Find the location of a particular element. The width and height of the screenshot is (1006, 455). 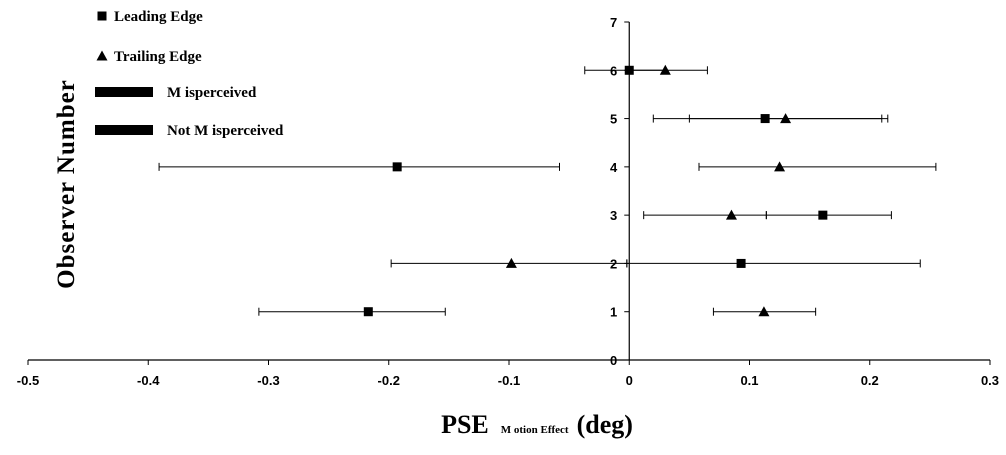

x-tick-label: -0.5 is located at coordinates (28, 380).